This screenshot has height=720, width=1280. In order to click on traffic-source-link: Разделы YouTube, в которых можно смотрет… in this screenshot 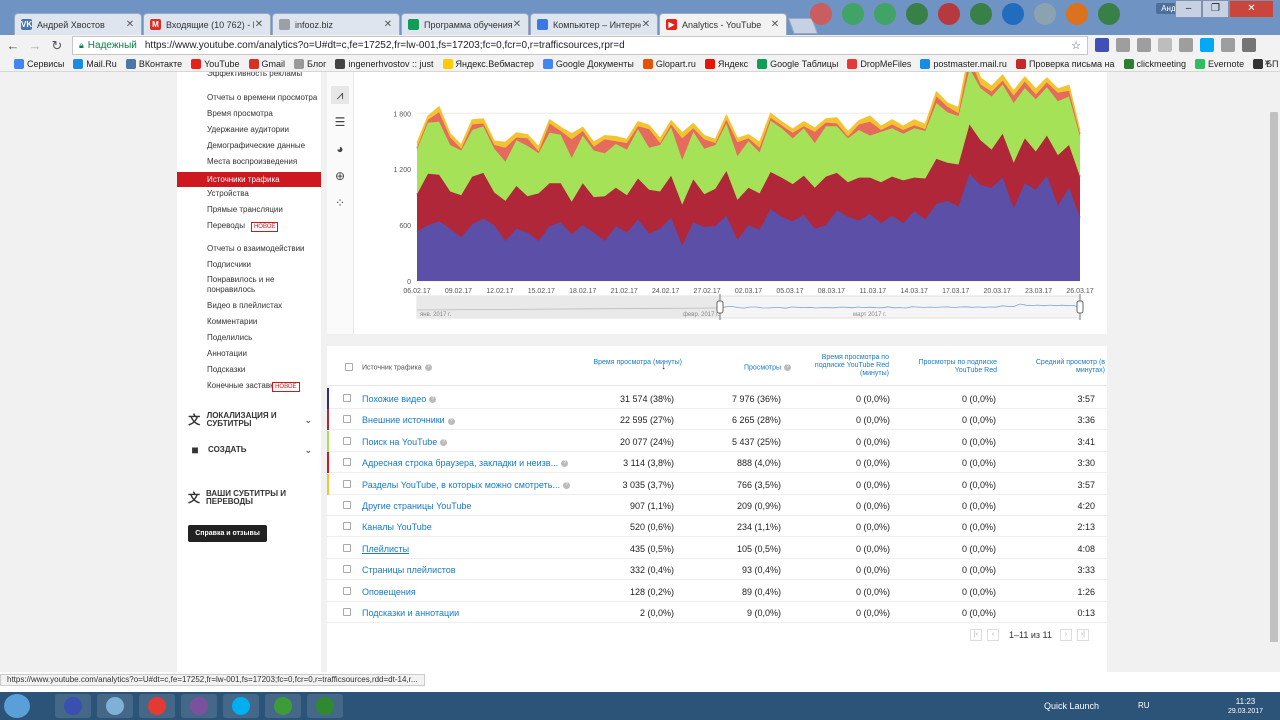, I will do `click(466, 485)`.